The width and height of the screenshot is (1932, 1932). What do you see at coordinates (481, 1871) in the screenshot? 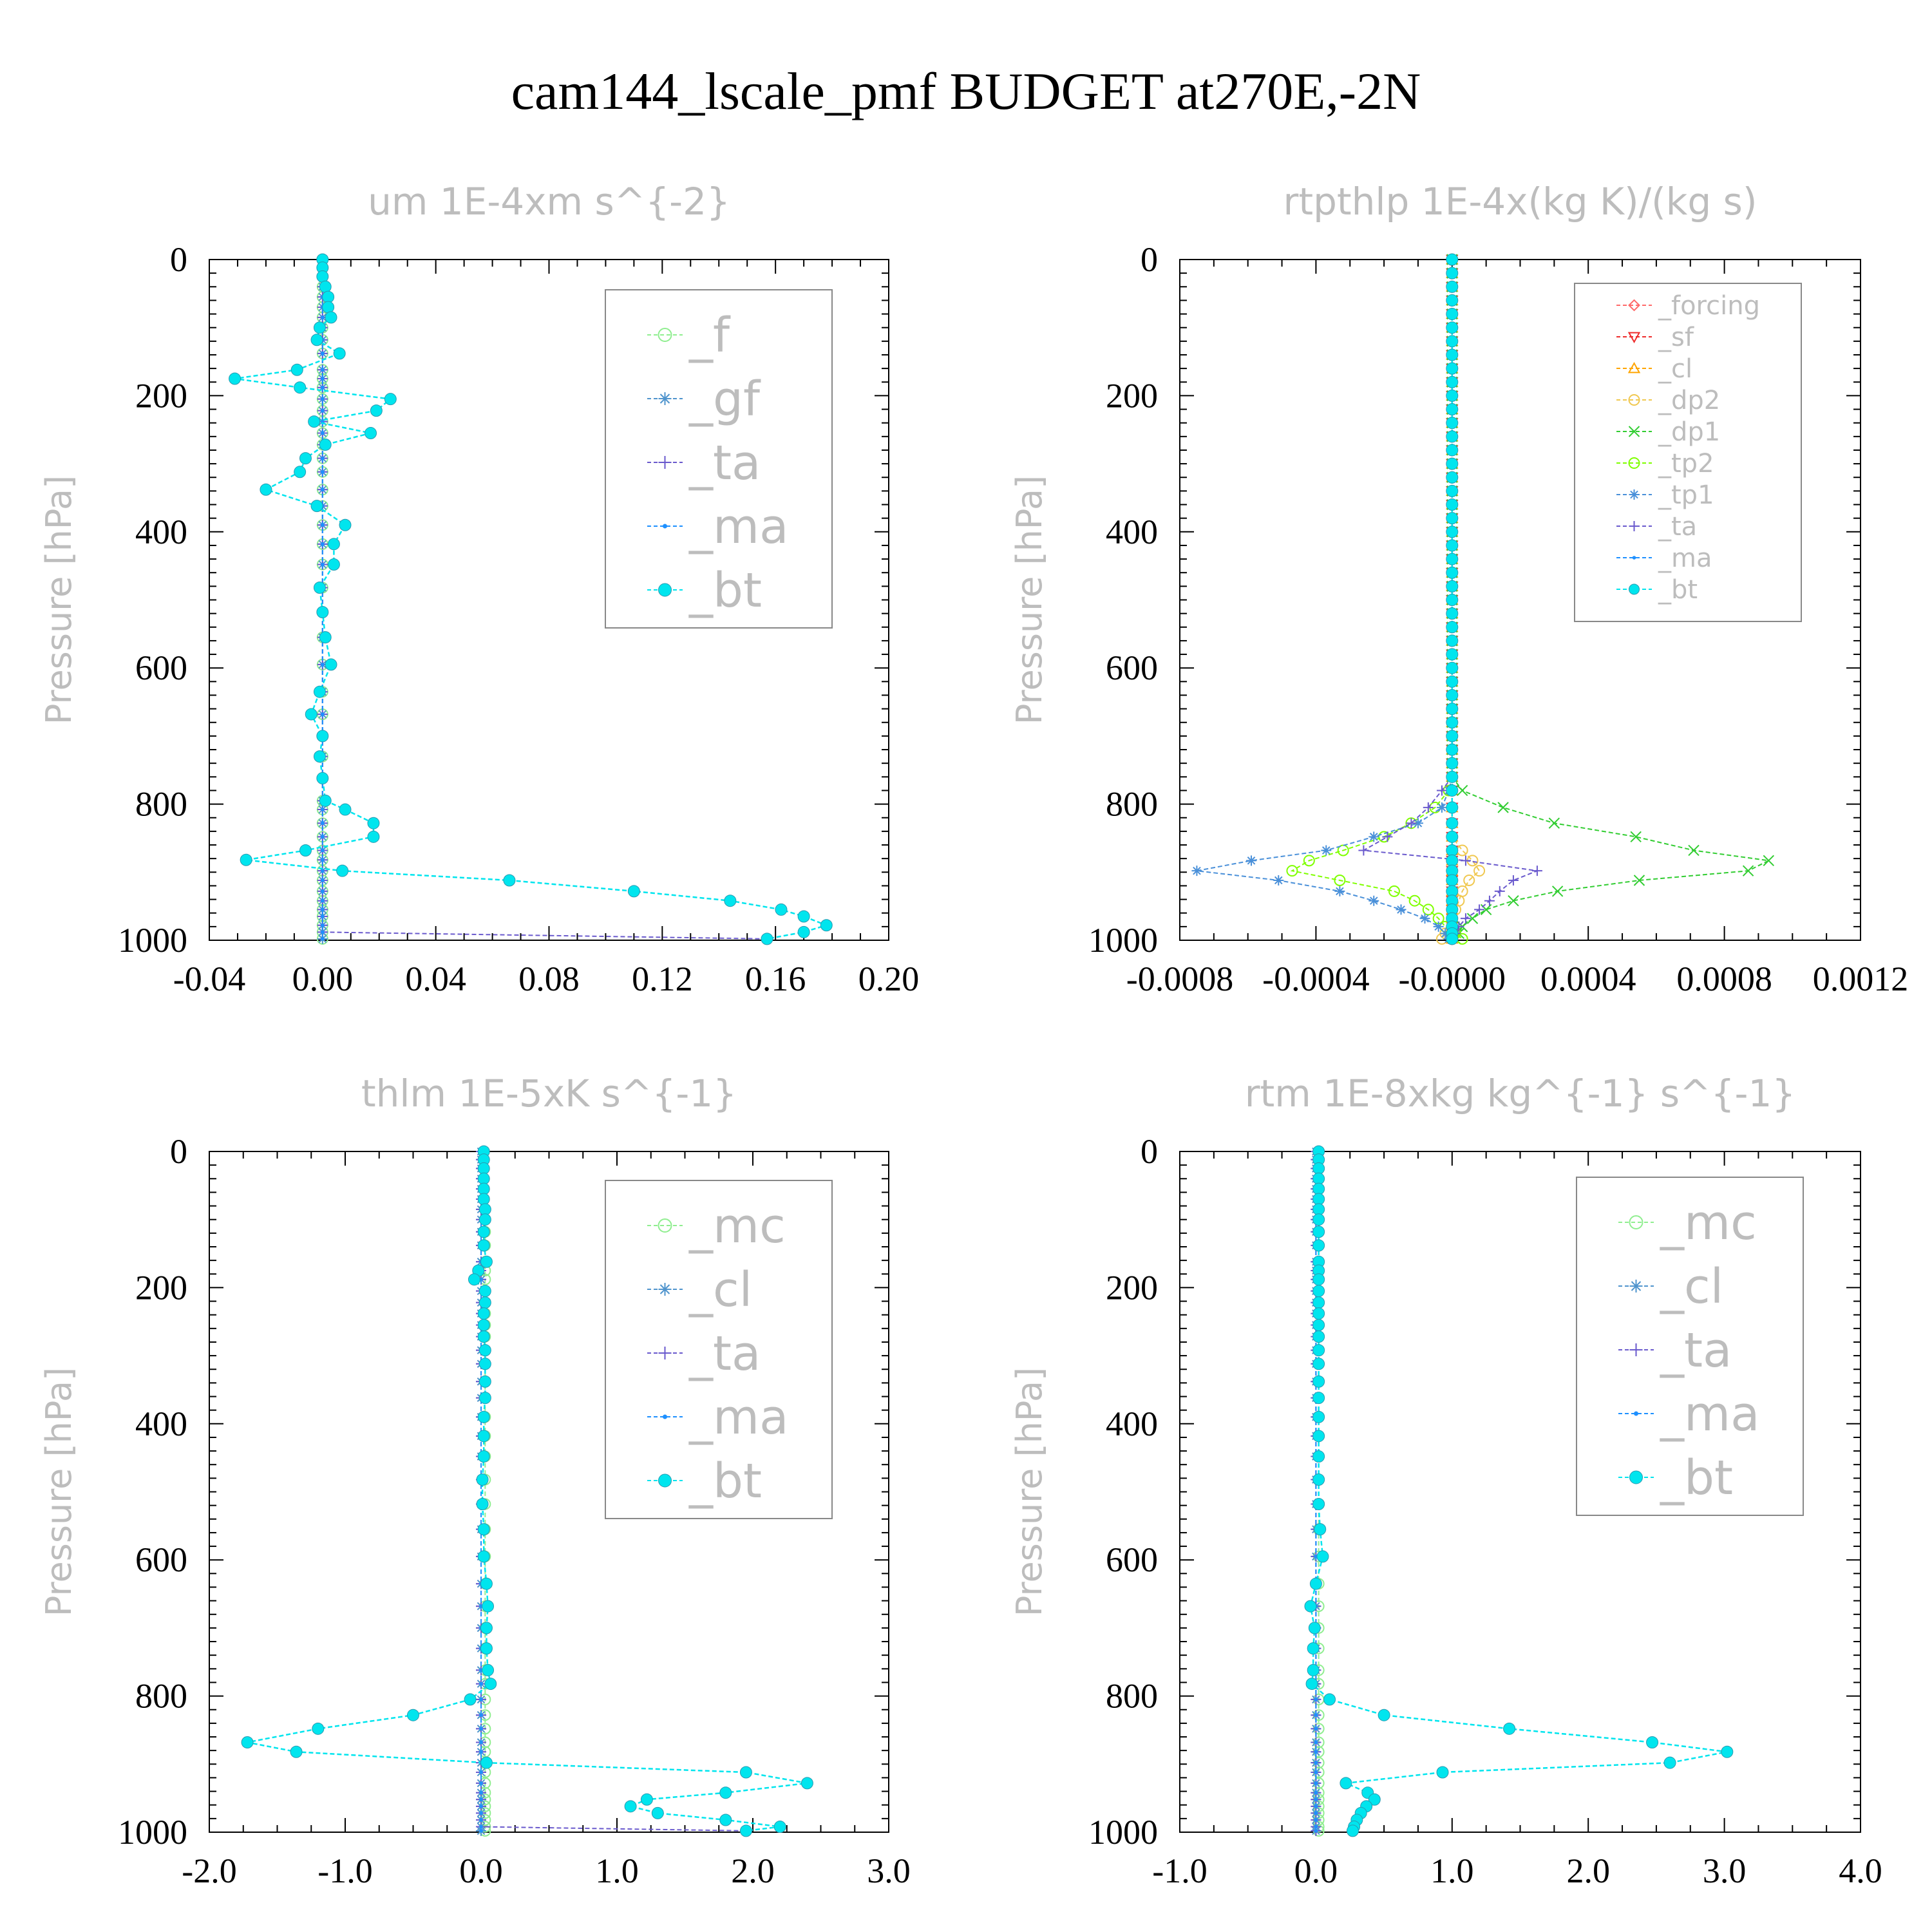
I see `x-tick-label: 0.0` at bounding box center [481, 1871].